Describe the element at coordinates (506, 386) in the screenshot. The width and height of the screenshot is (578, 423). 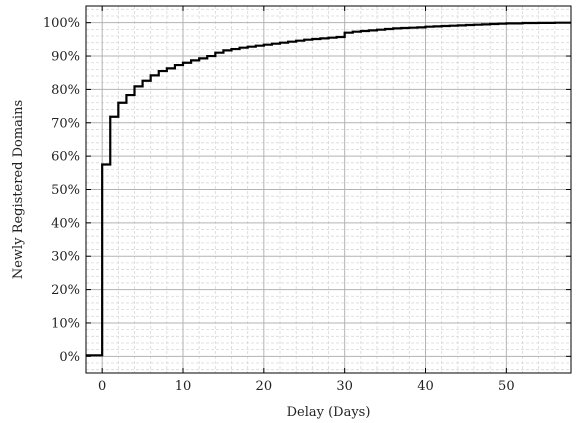
I see `x-tick-label: 50` at that location.